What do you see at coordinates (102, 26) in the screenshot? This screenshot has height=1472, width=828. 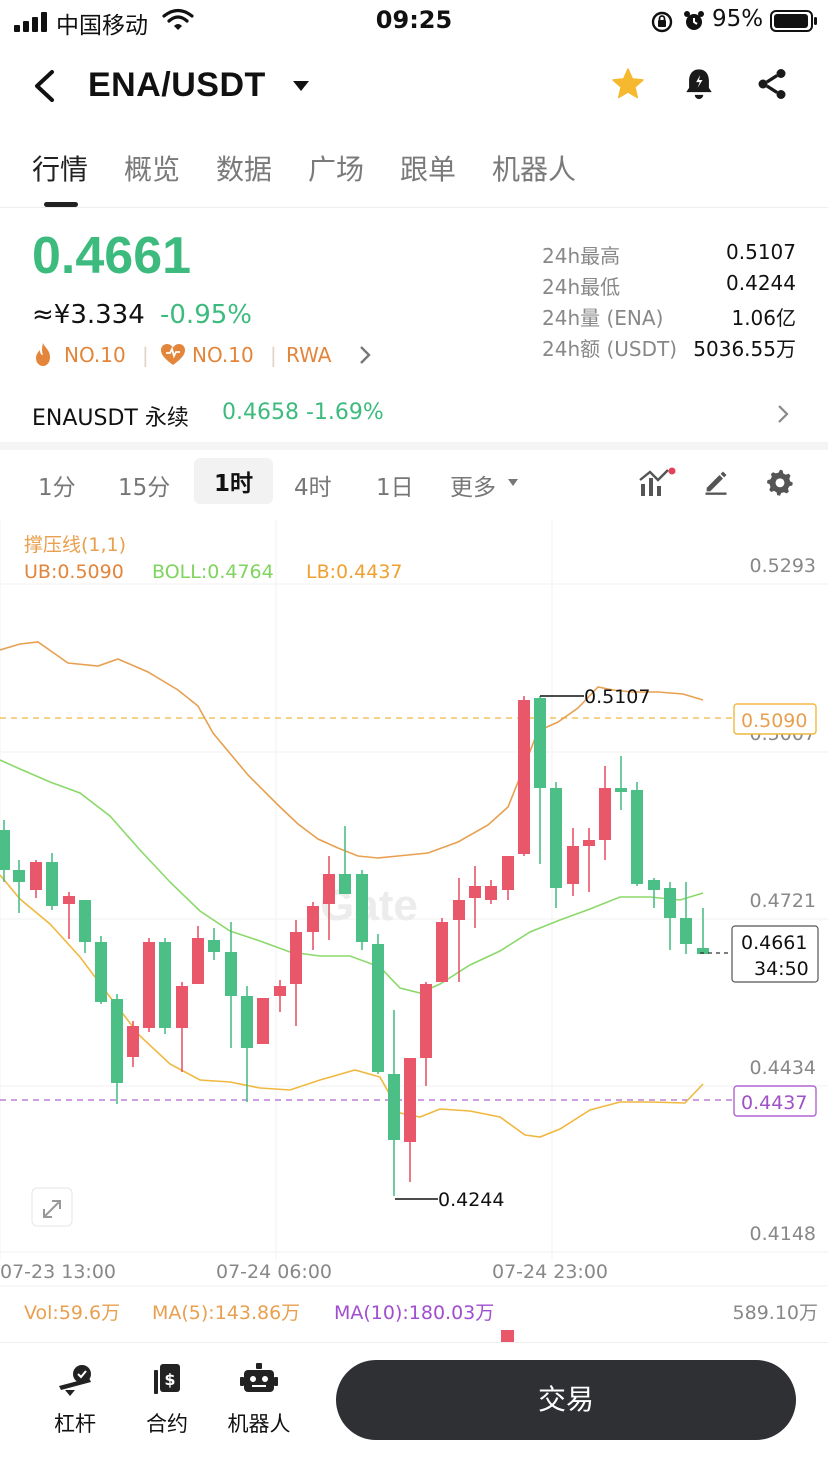 I see `carrier-name: 中国移动` at bounding box center [102, 26].